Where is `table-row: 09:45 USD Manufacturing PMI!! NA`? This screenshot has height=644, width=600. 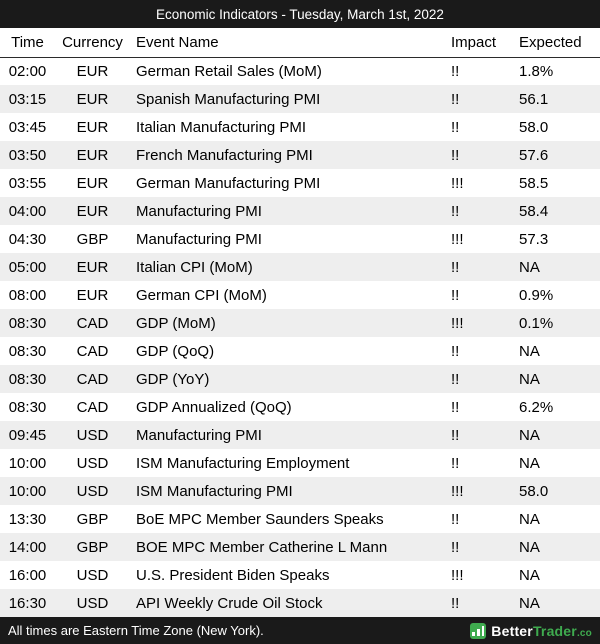
table-row: 09:45 USD Manufacturing PMI!! NA is located at coordinates (300, 435).